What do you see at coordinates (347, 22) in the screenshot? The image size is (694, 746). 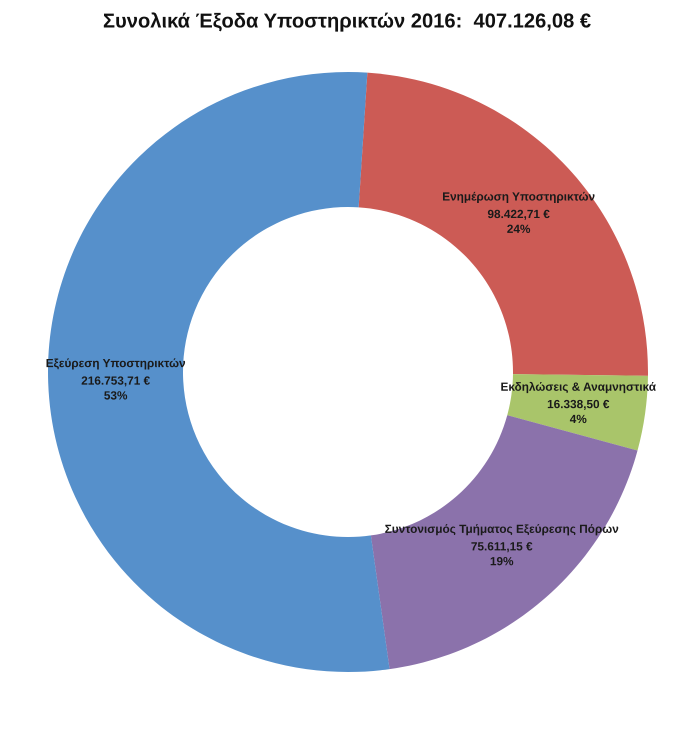 I see `chart-title: Συνολικά Έξοδα Υποστηρικτών 2016: 407.126,08 €` at bounding box center [347, 22].